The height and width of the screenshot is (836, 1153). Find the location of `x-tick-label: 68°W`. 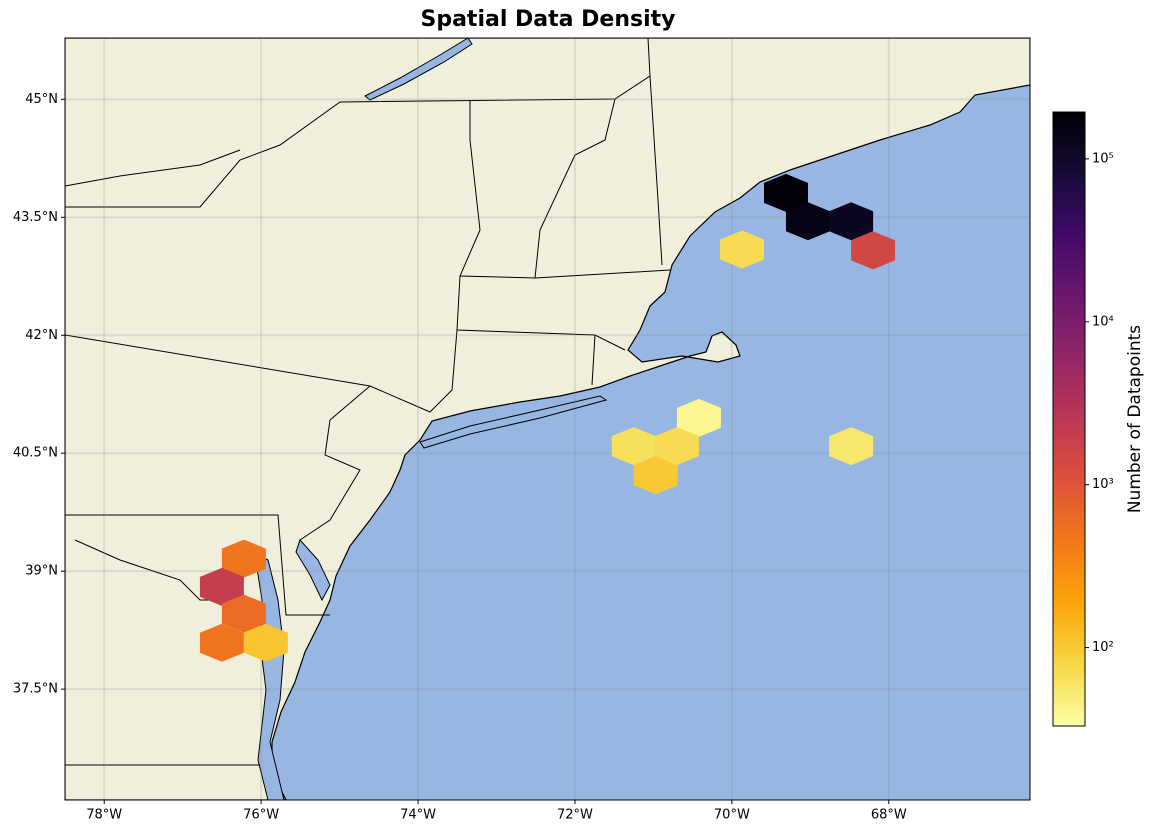

x-tick-label: 68°W is located at coordinates (889, 815).